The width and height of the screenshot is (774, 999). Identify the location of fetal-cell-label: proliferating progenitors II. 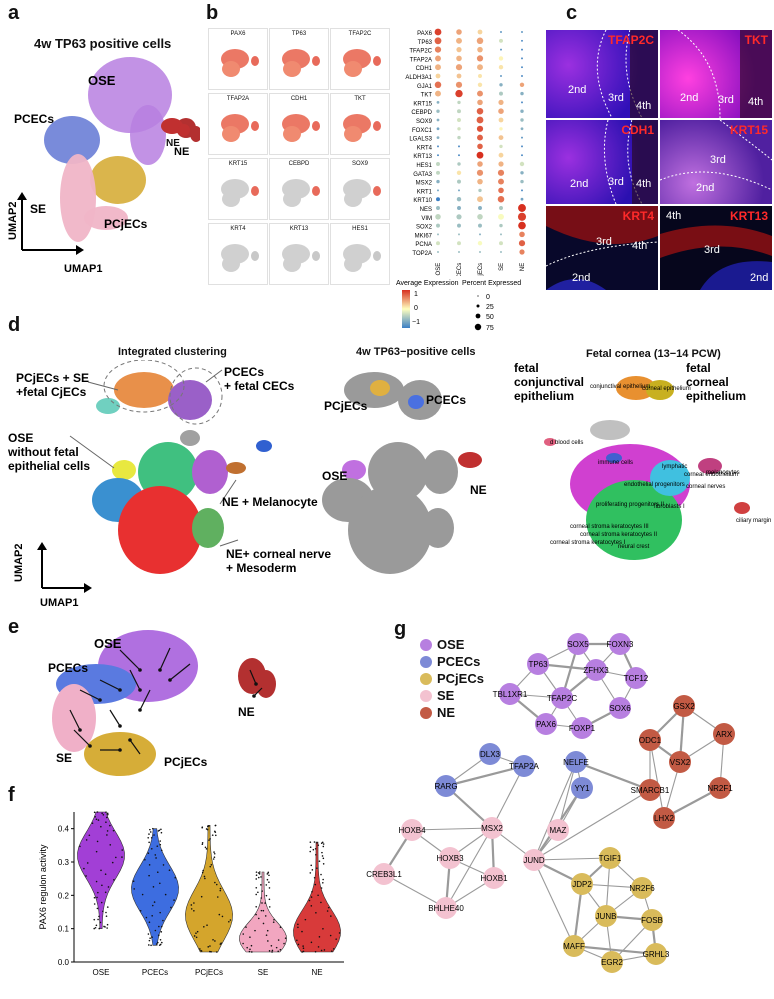
(630, 505).